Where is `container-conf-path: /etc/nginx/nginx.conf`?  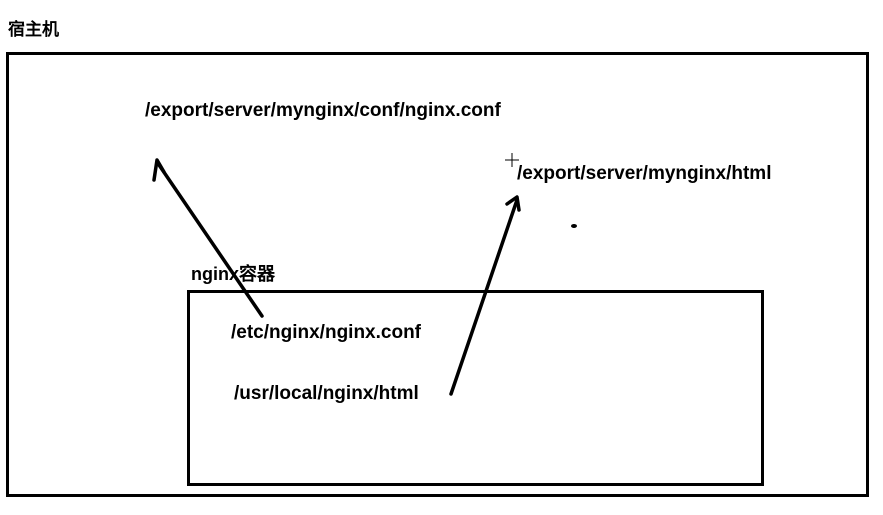
container-conf-path: /etc/nginx/nginx.conf is located at coordinates (326, 332).